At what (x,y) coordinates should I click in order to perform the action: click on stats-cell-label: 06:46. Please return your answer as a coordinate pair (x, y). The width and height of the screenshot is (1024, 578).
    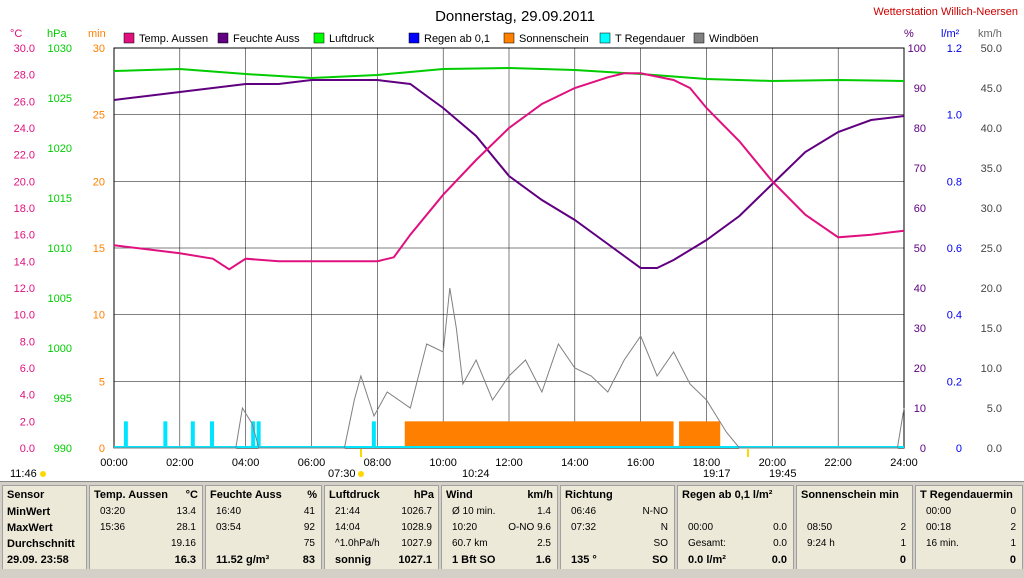
    Looking at the image, I should click on (584, 511).